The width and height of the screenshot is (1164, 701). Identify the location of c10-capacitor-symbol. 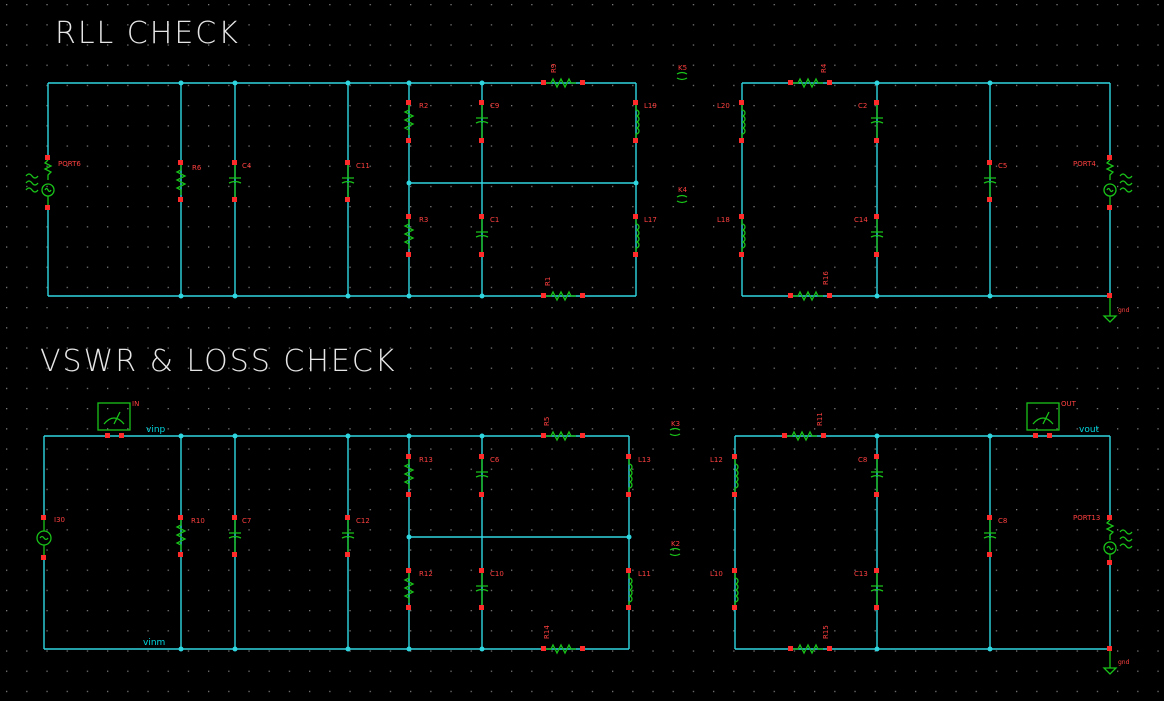
(482, 589).